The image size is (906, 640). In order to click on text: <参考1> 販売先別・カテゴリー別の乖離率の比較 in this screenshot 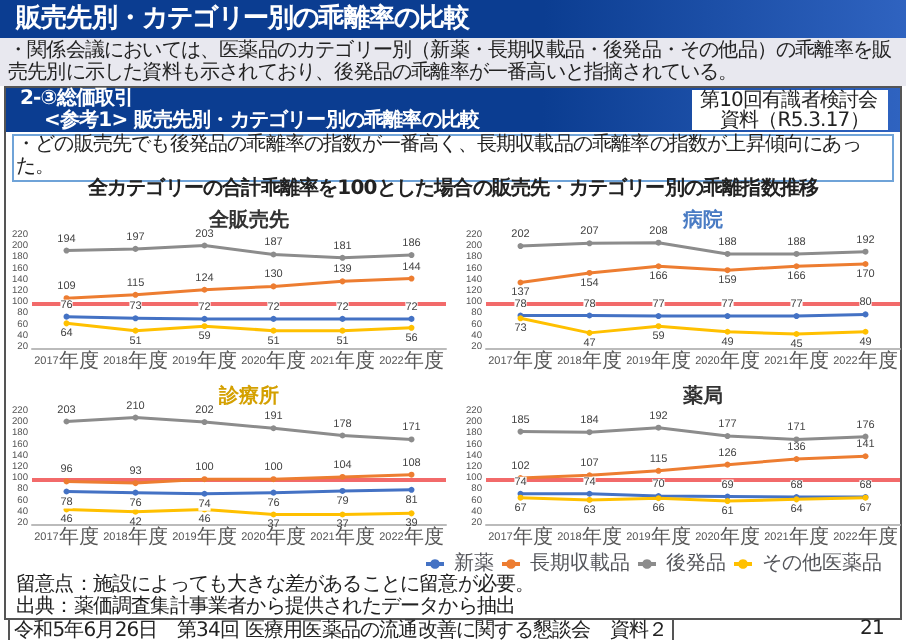, I will do `click(262, 121)`.